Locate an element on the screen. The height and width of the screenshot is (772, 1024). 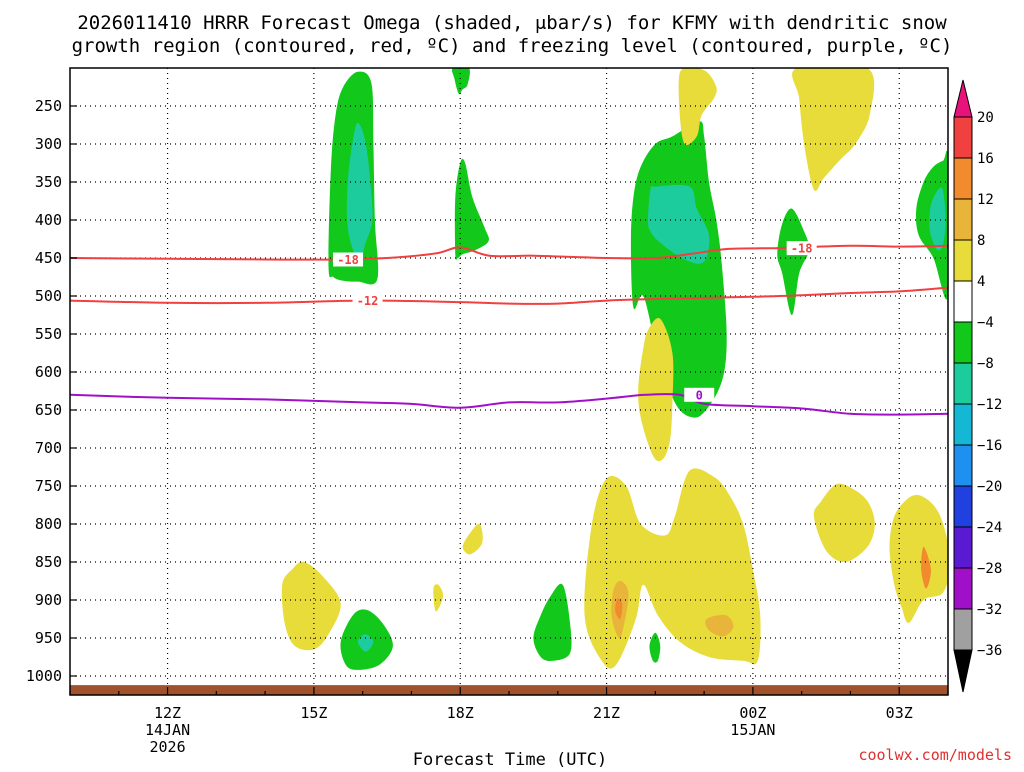
x-tick-label-21: 21Z is located at coordinates (606, 713).